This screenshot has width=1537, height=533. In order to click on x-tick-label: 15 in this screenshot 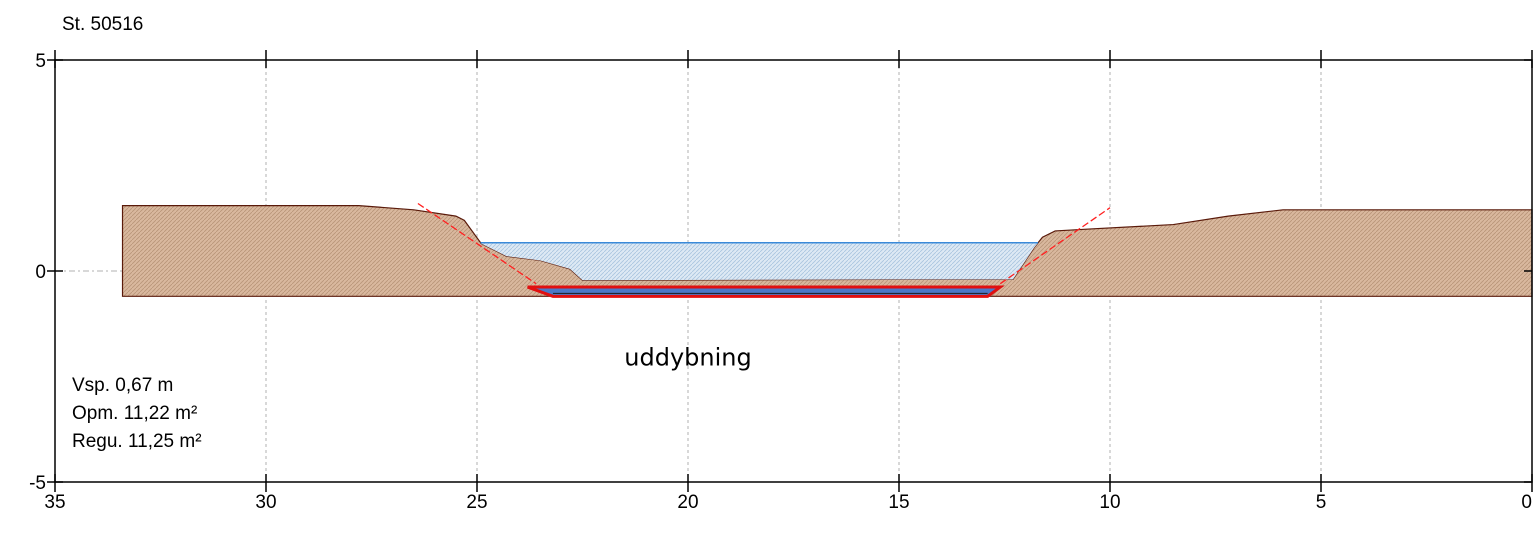, I will do `click(898, 502)`.